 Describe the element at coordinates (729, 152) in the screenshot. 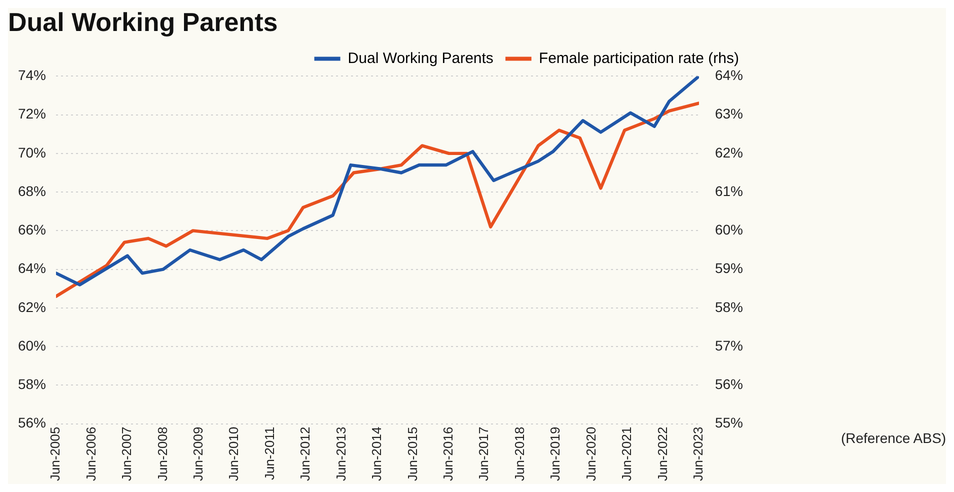

I see `y2-tick-label: 62%` at that location.